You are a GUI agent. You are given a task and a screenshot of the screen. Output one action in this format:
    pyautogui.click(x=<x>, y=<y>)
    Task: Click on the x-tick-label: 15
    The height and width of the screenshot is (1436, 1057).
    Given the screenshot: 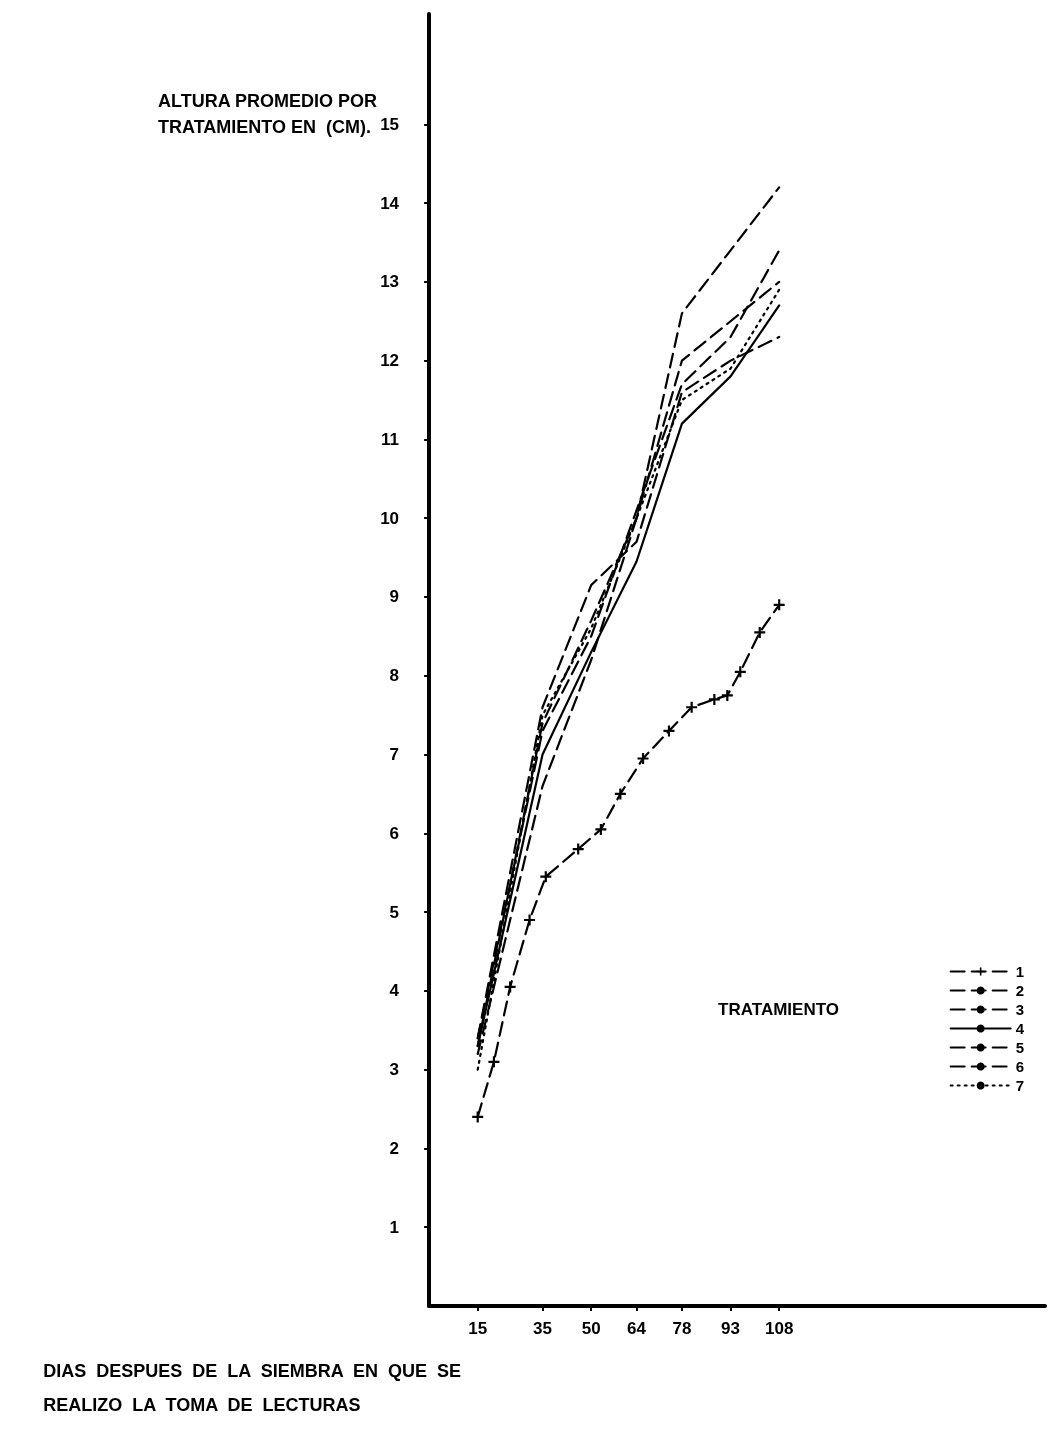 What is the action you would take?
    pyautogui.click(x=478, y=1328)
    